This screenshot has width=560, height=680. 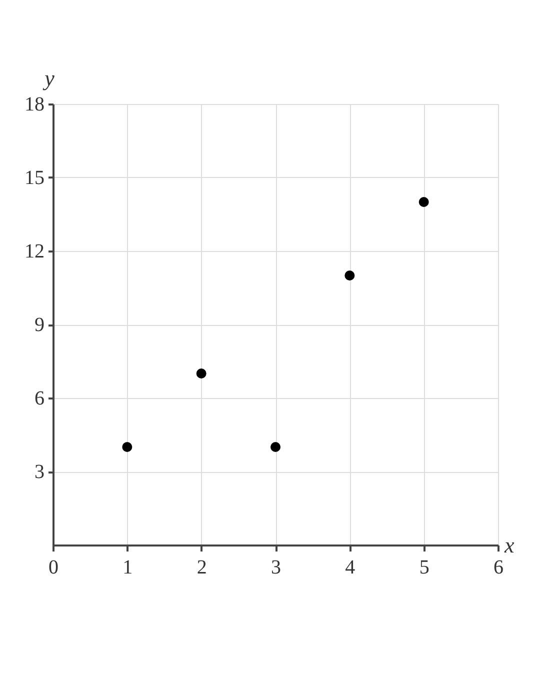 I want to click on y-tick-label: 9, so click(x=39, y=325).